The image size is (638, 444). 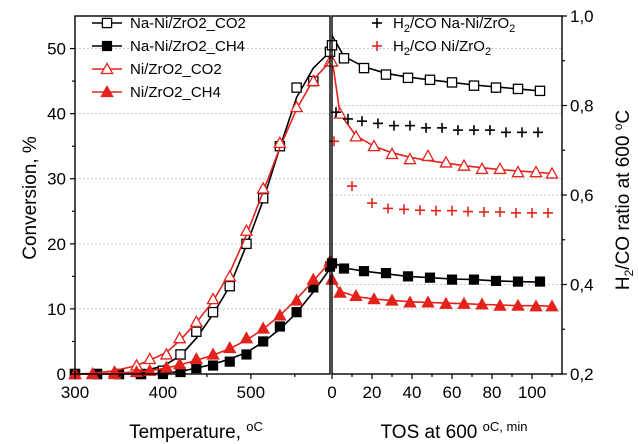 I want to click on y2-tick-label: 0,6, so click(x=582, y=195).